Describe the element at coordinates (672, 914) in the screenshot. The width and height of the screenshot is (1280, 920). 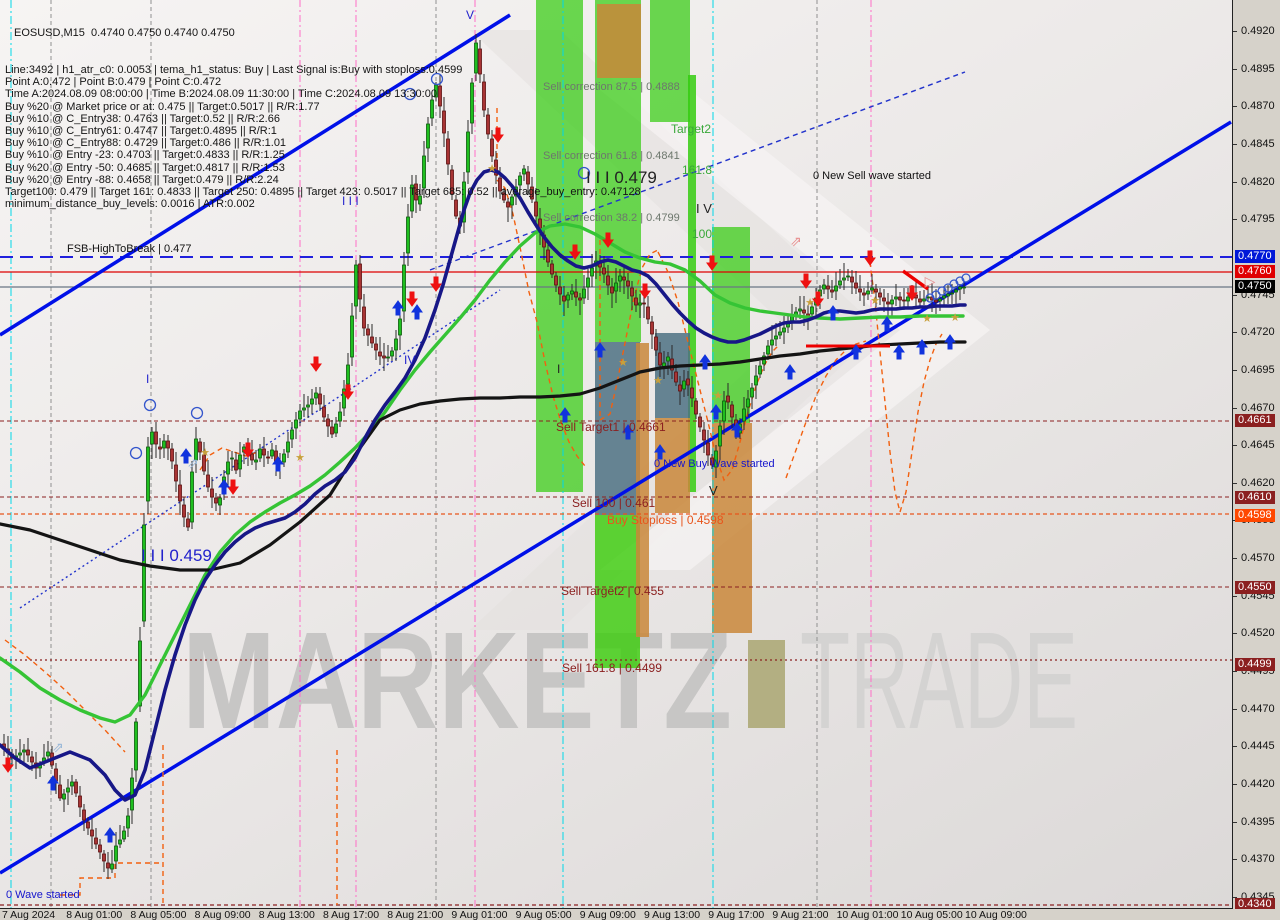
I see `time-tick-label: 9 Aug 13:00` at that location.